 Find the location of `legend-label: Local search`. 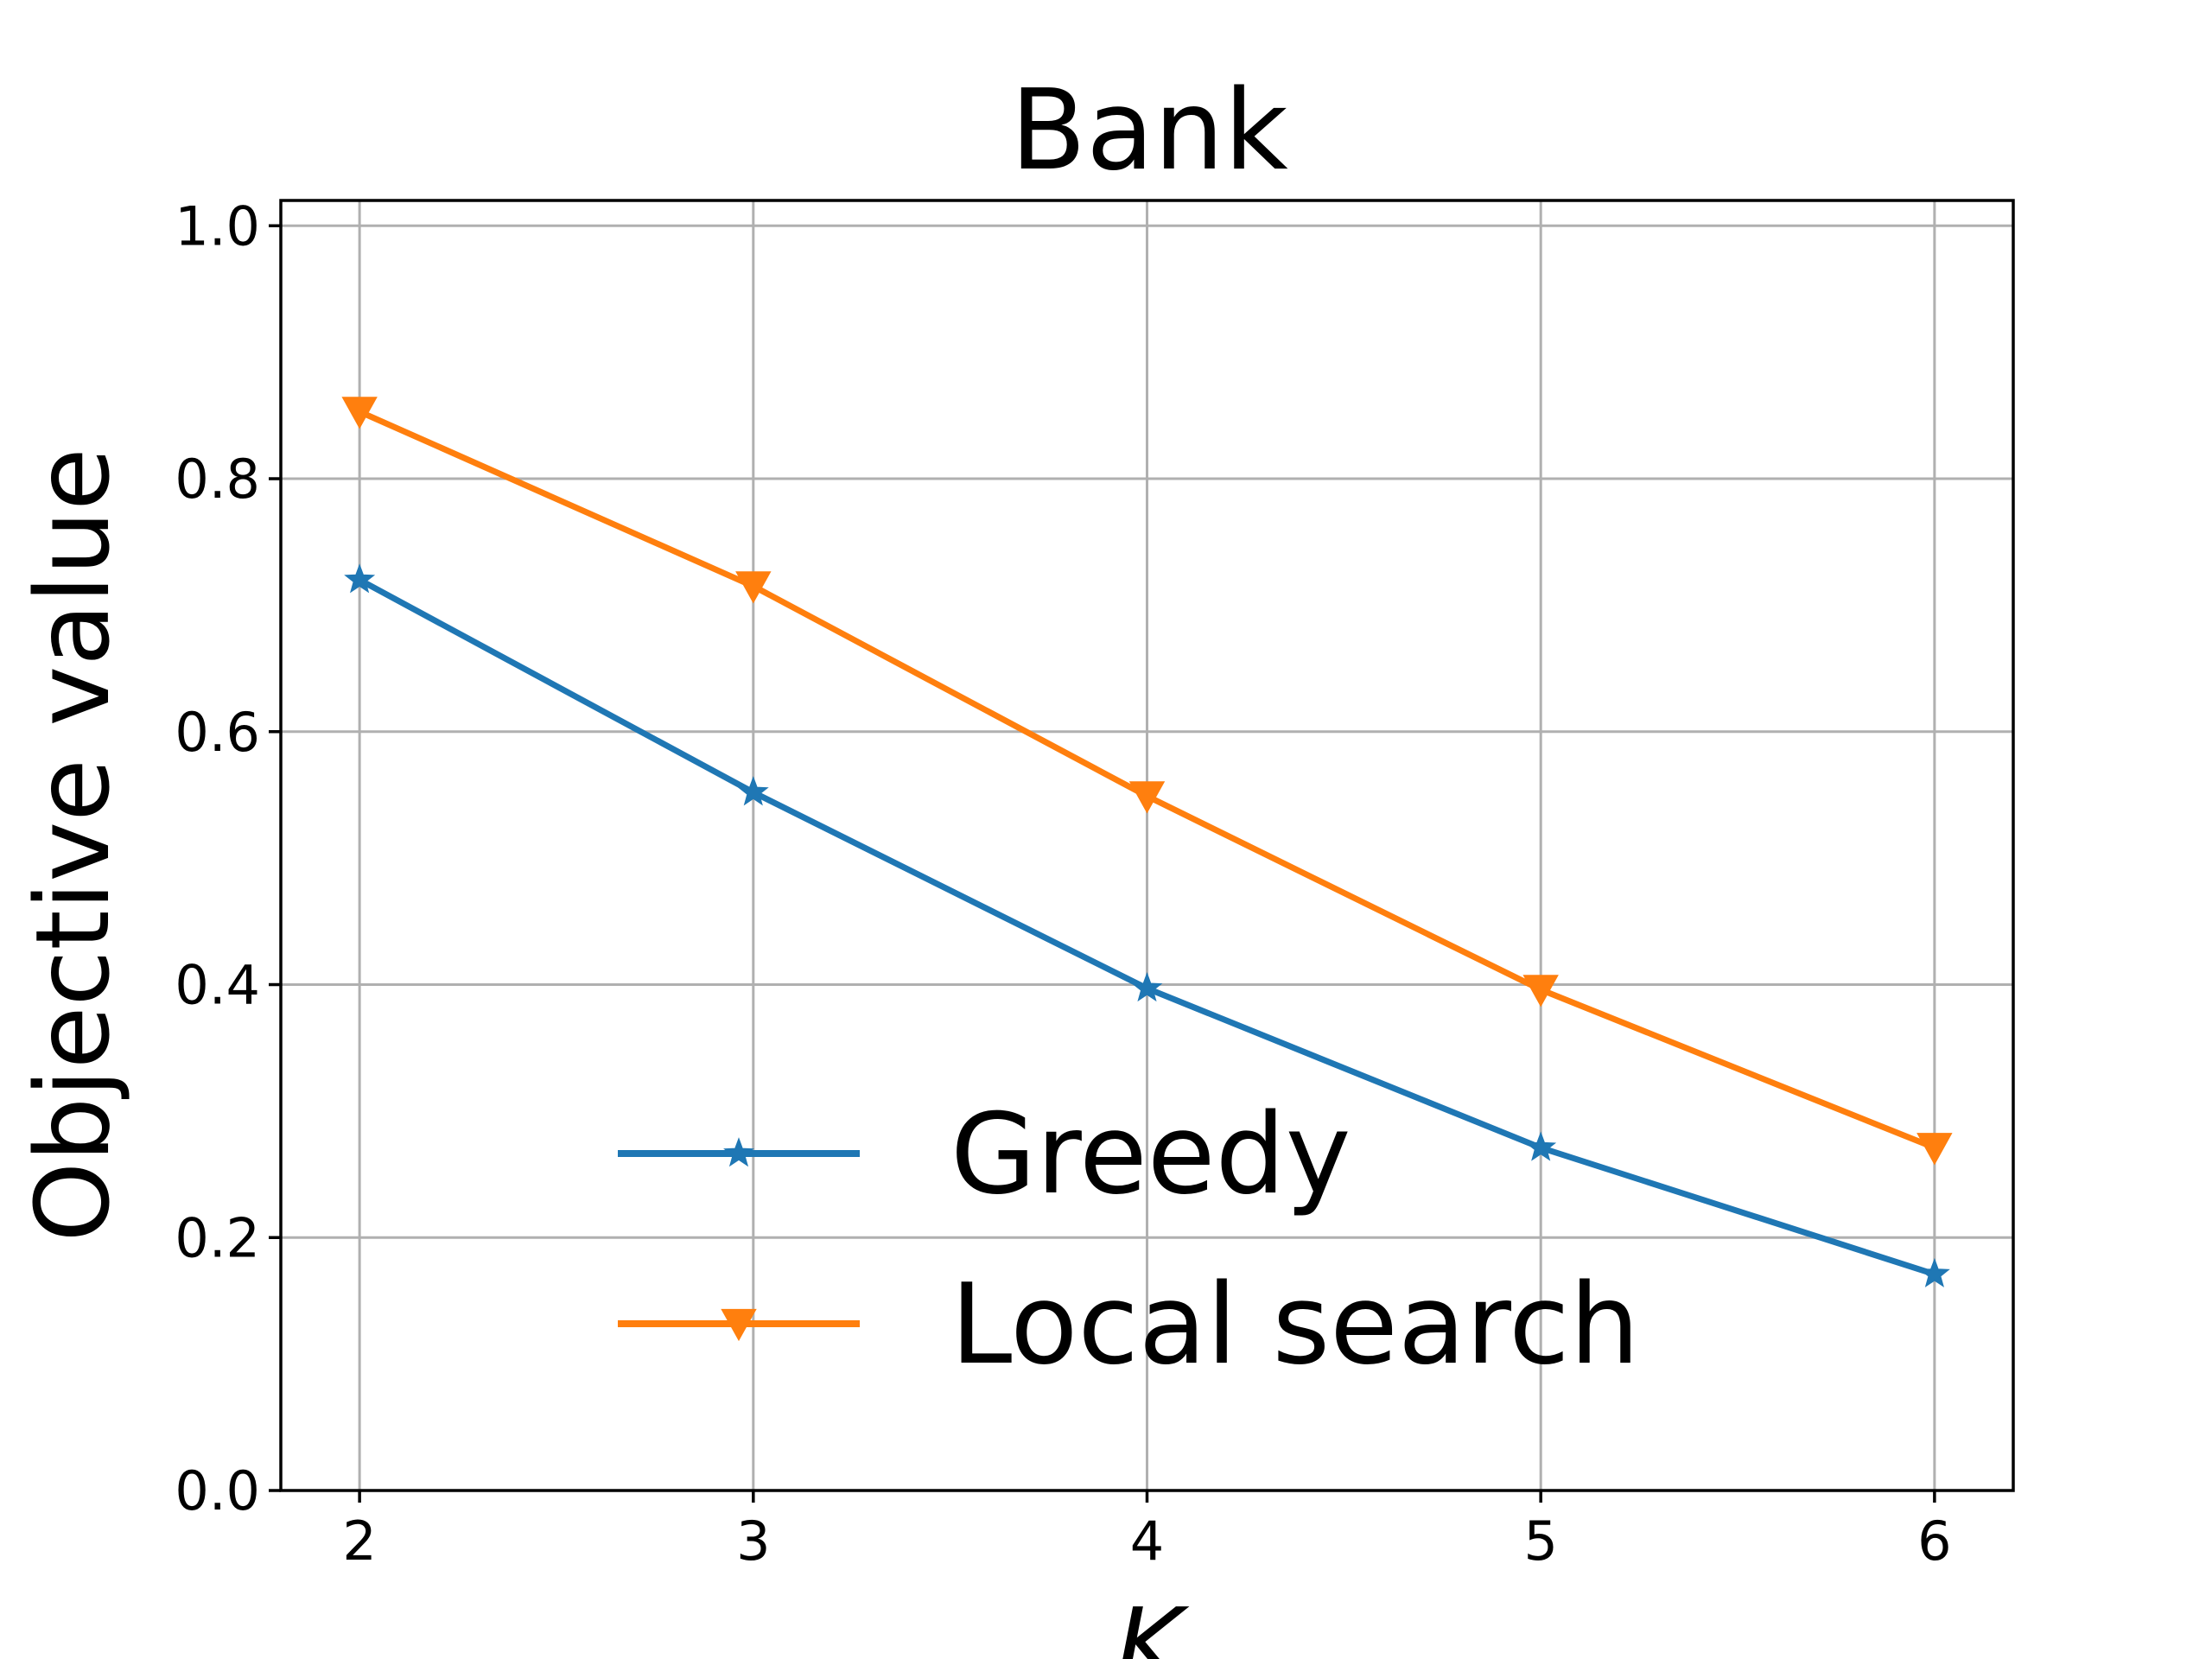

legend-label: Local search is located at coordinates (1295, 1325).